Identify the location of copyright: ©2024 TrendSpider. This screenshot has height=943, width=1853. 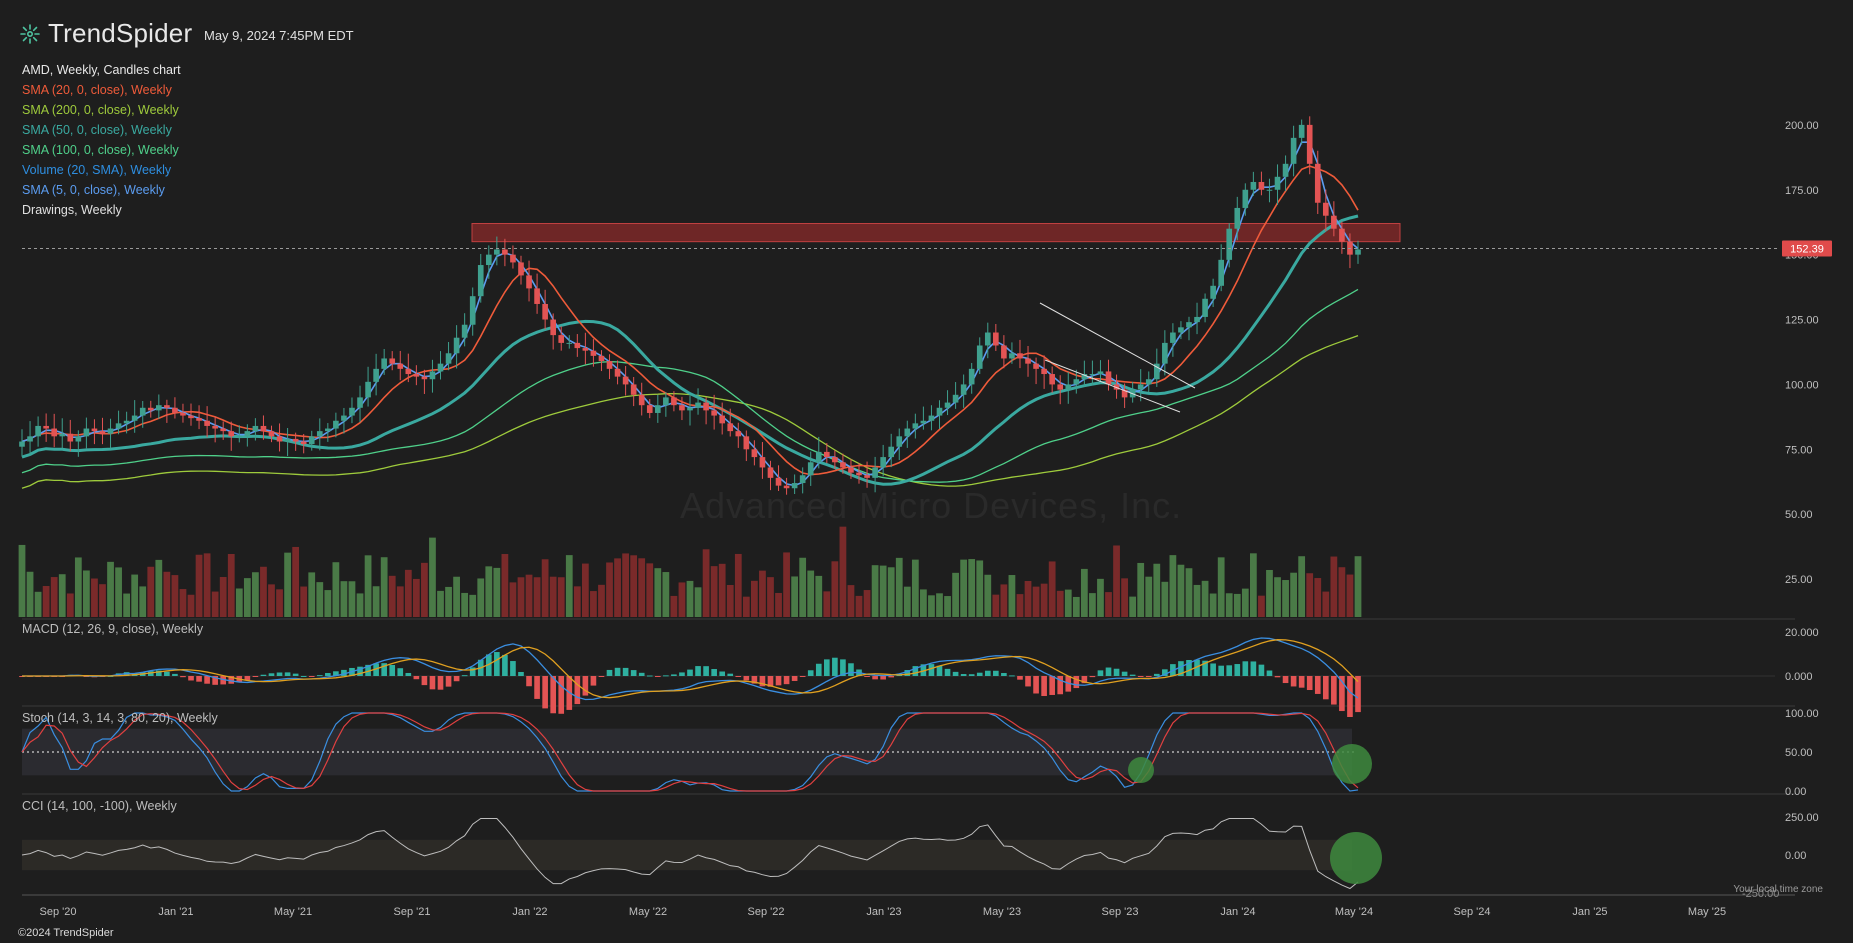
(66, 933).